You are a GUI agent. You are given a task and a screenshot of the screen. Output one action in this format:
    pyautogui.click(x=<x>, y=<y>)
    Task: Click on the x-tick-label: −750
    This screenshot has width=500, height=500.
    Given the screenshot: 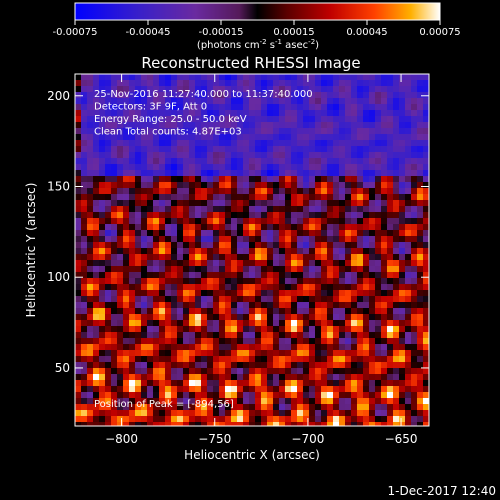 What is the action you would take?
    pyautogui.click(x=214, y=439)
    